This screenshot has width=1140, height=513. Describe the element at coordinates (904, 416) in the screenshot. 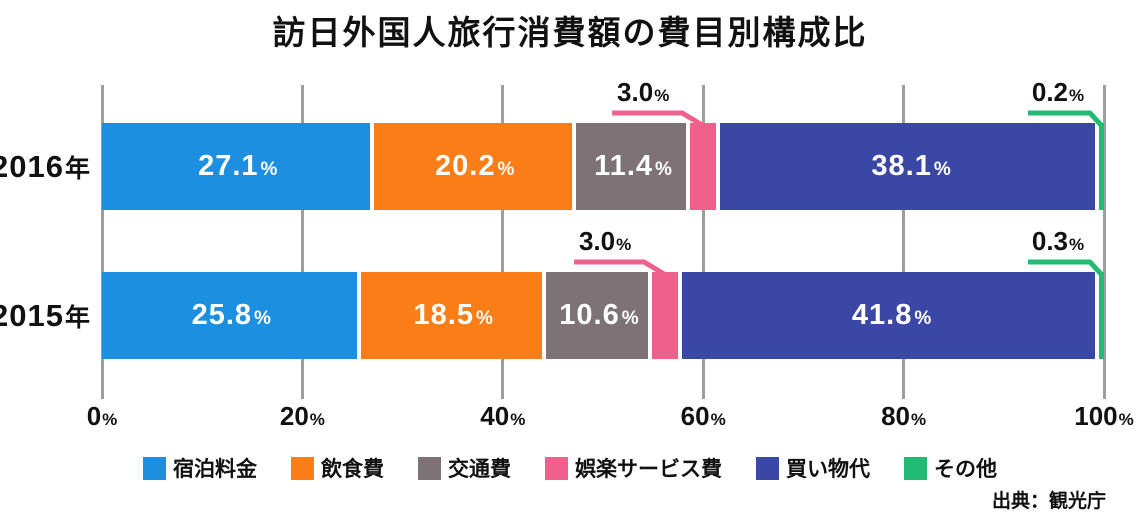

I see `x-tick-label: 80%` at that location.